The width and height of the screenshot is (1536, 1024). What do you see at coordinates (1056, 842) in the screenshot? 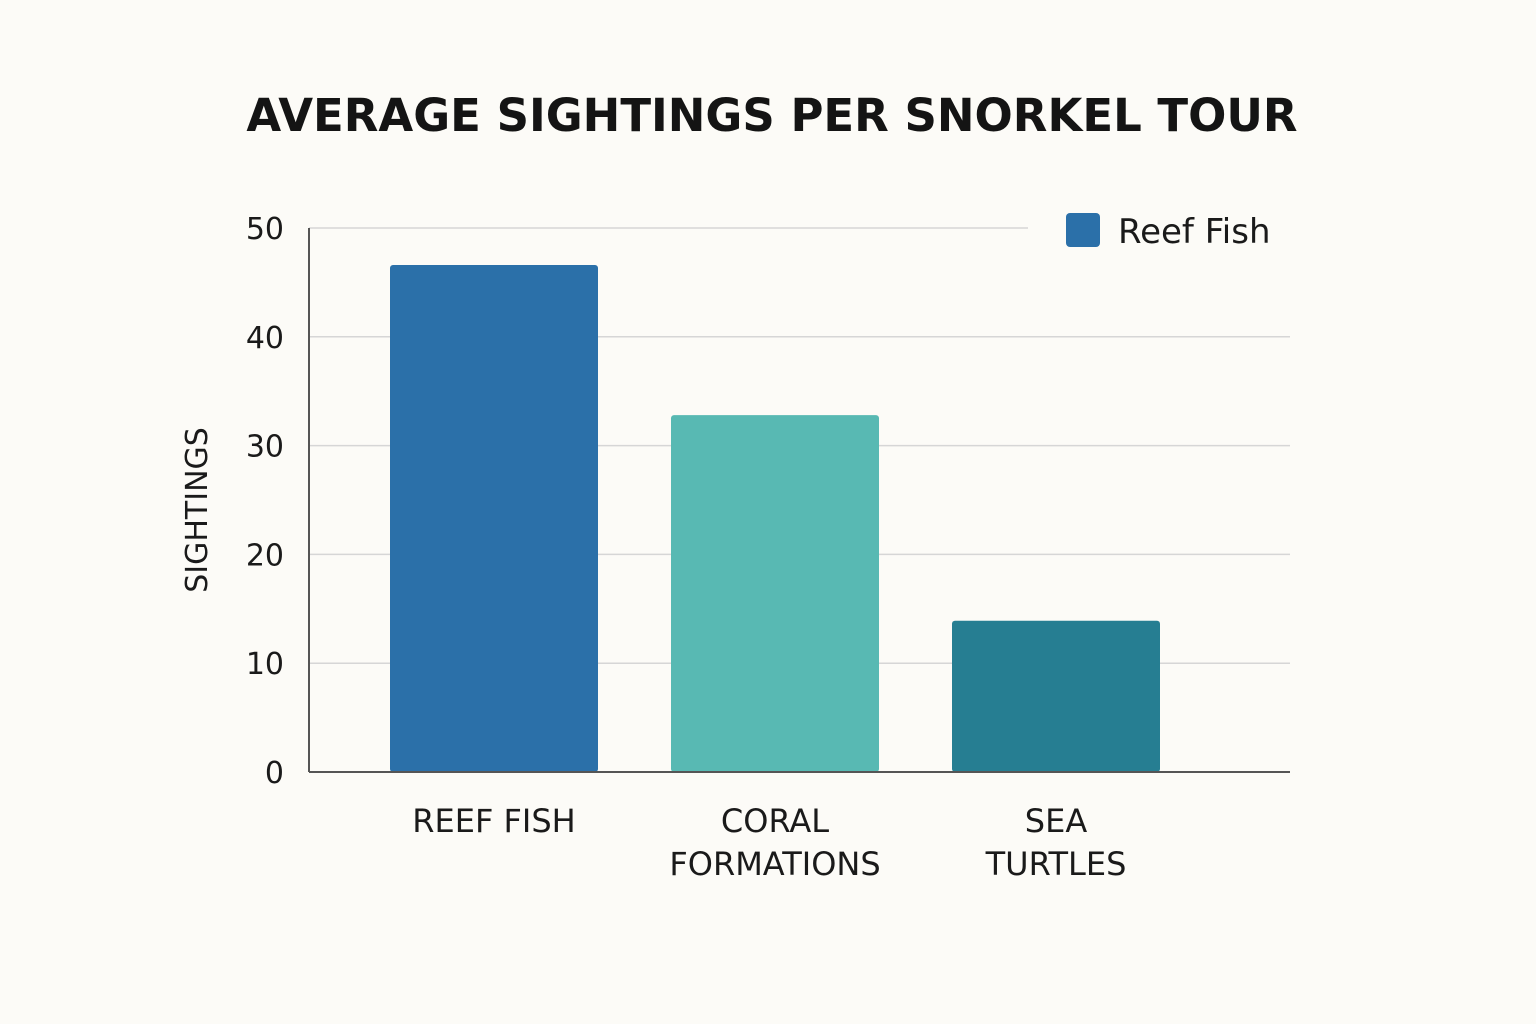
I see `x-category-label: SEA TURTLES` at bounding box center [1056, 842].